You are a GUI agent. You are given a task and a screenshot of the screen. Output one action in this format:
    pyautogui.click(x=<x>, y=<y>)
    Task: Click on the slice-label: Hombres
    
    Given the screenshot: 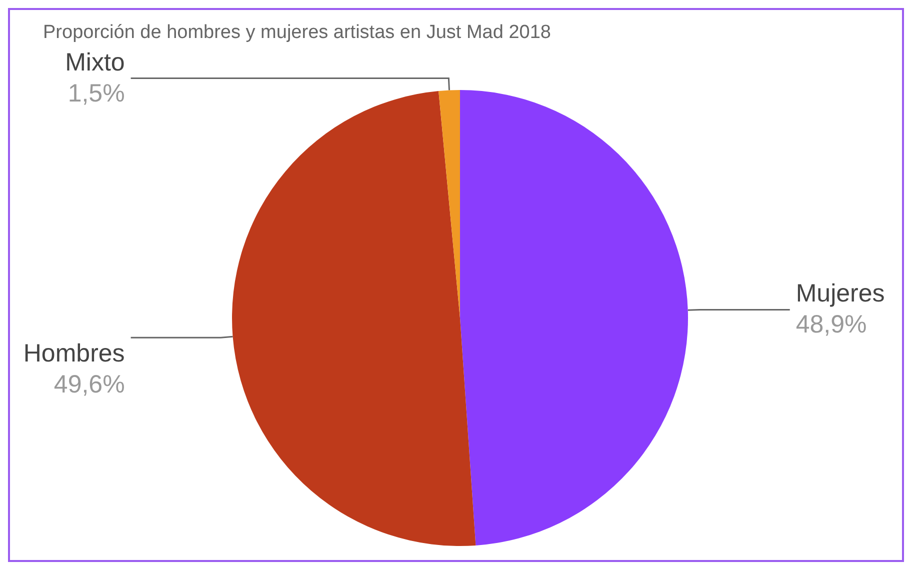 What is the action you would take?
    pyautogui.click(x=74, y=354)
    